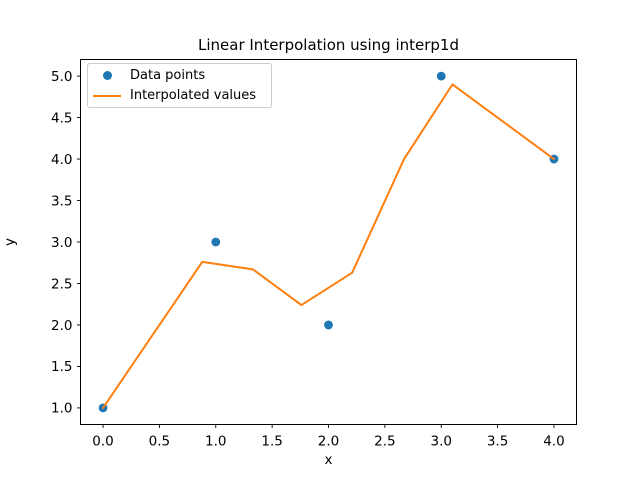  What do you see at coordinates (61, 409) in the screenshot?
I see `y-tick-label: 1.0` at bounding box center [61, 409].